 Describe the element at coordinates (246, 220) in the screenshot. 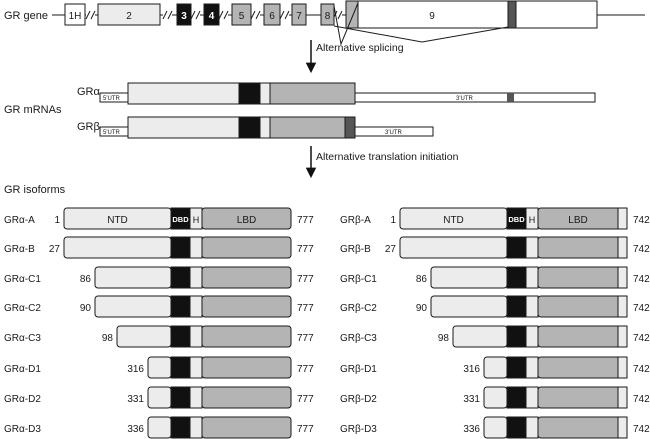

I see `alpha-lbd-label: LBD` at that location.